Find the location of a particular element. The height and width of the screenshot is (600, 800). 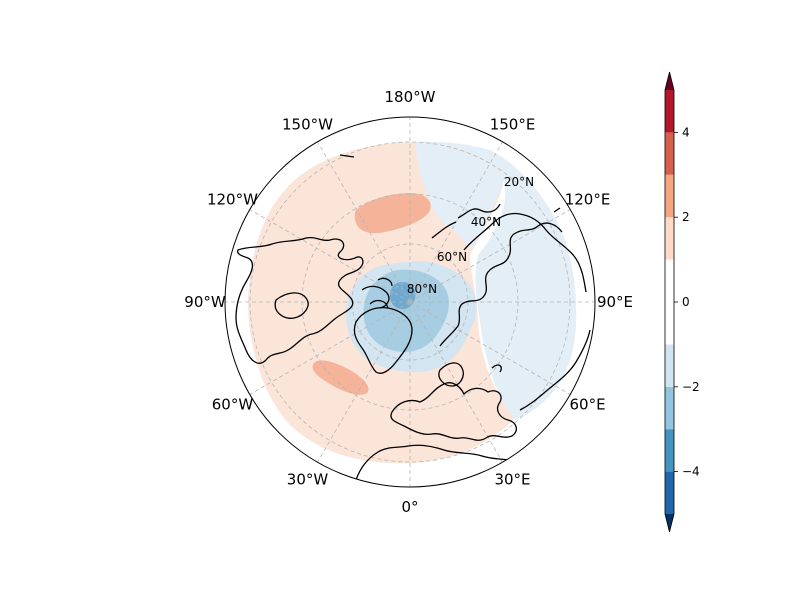

negative-anomaly-bering is located at coordinates (460, 196).